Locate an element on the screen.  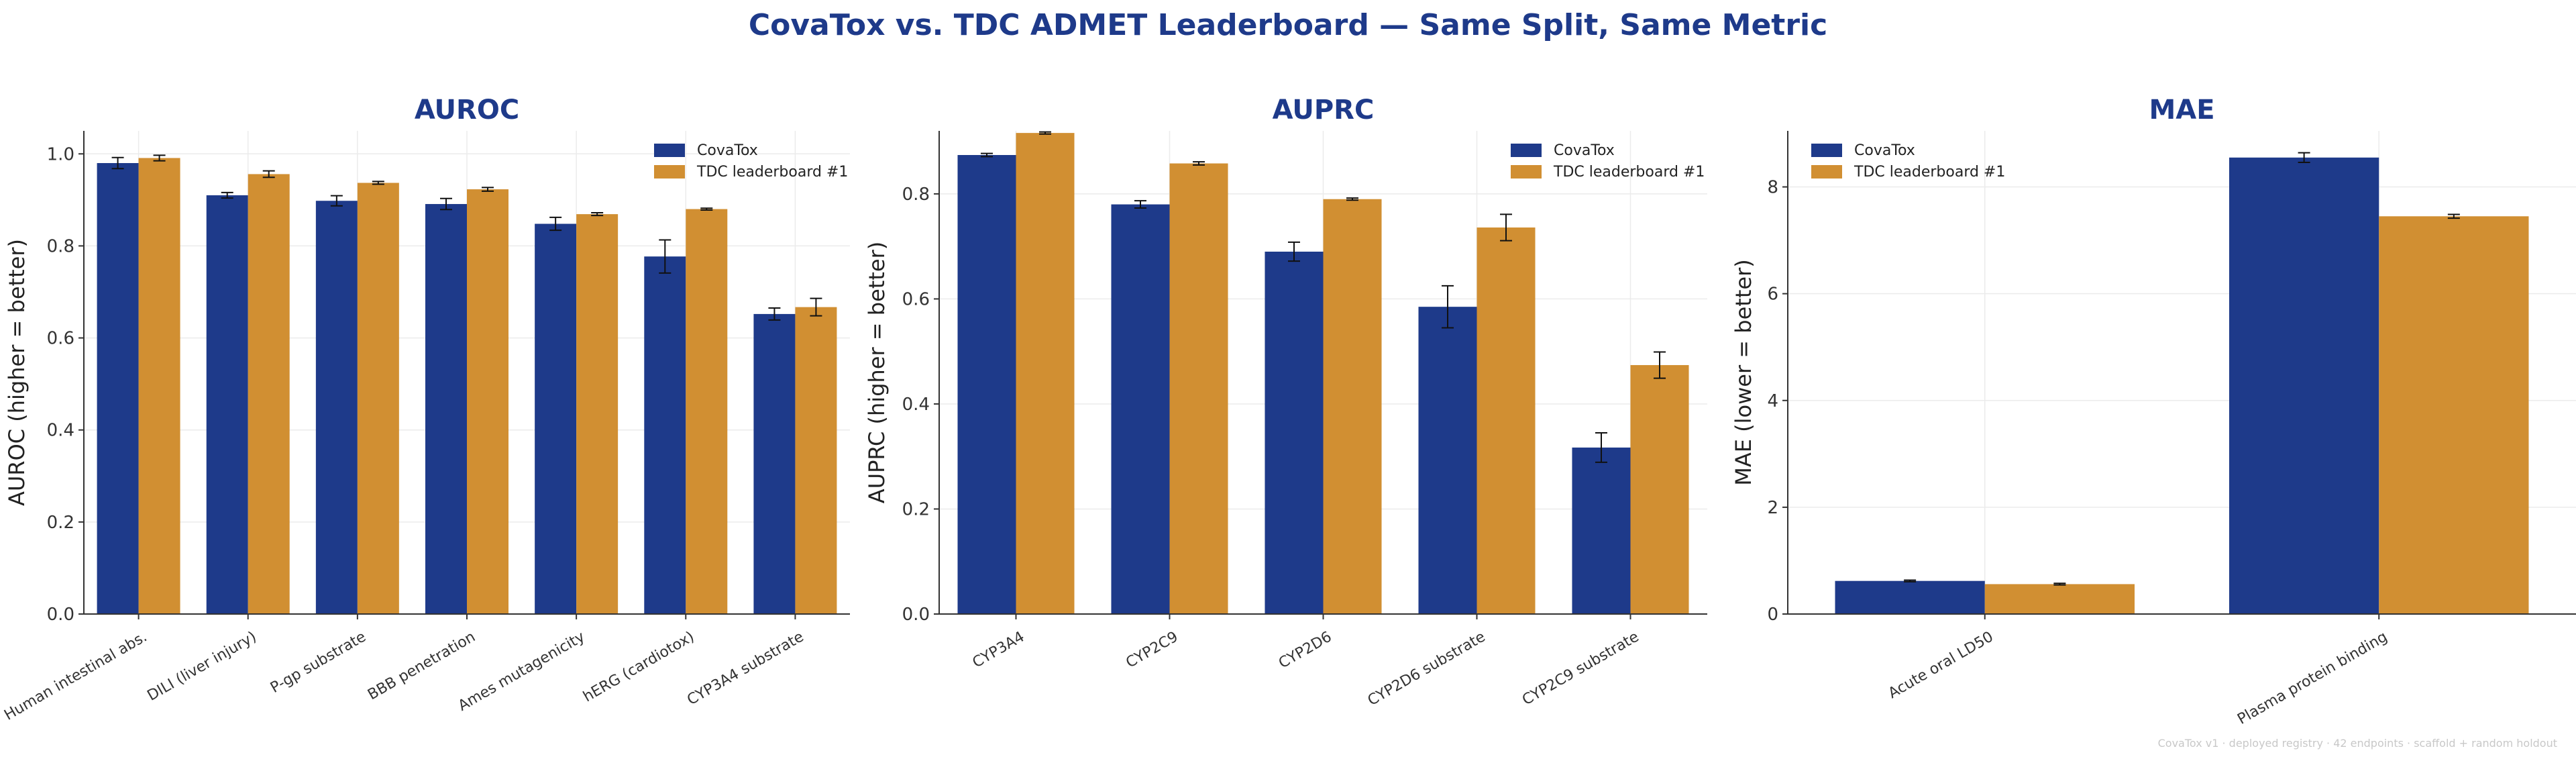
panel-title: AUROC is located at coordinates (467, 110).